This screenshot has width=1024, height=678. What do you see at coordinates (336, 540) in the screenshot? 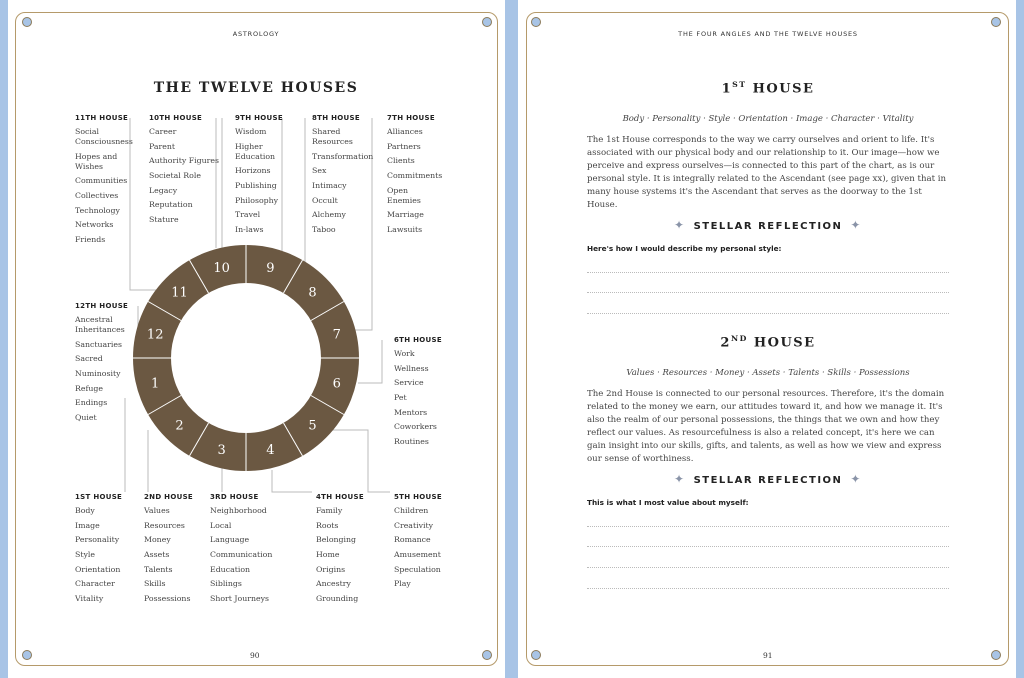
I see `house-keyword: Belonging` at bounding box center [336, 540].